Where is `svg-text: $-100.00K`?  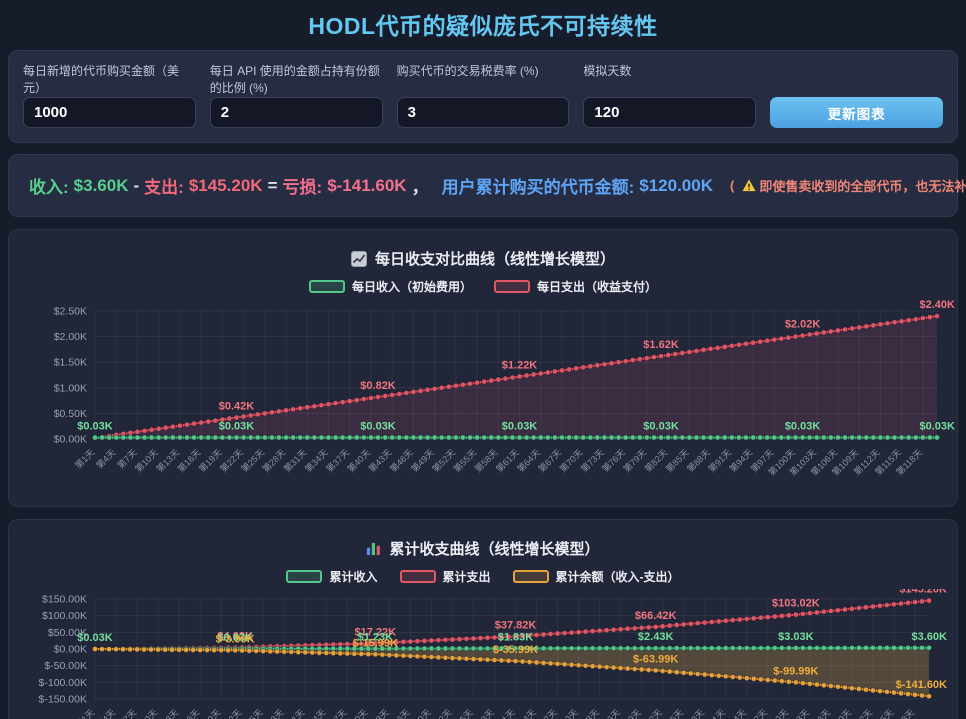 svg-text: $-100.00K is located at coordinates (63, 683).